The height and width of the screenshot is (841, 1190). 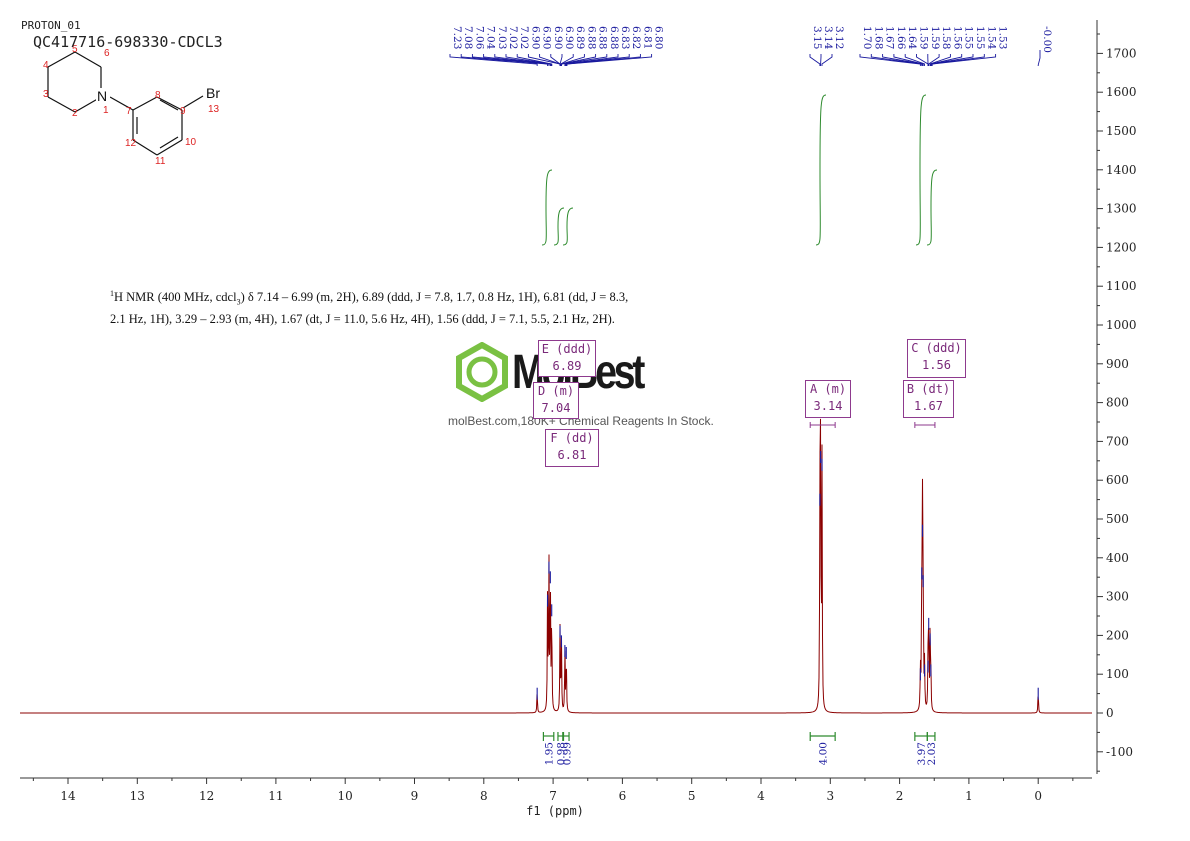 I want to click on peak-label: 7.04, so click(x=491, y=38).